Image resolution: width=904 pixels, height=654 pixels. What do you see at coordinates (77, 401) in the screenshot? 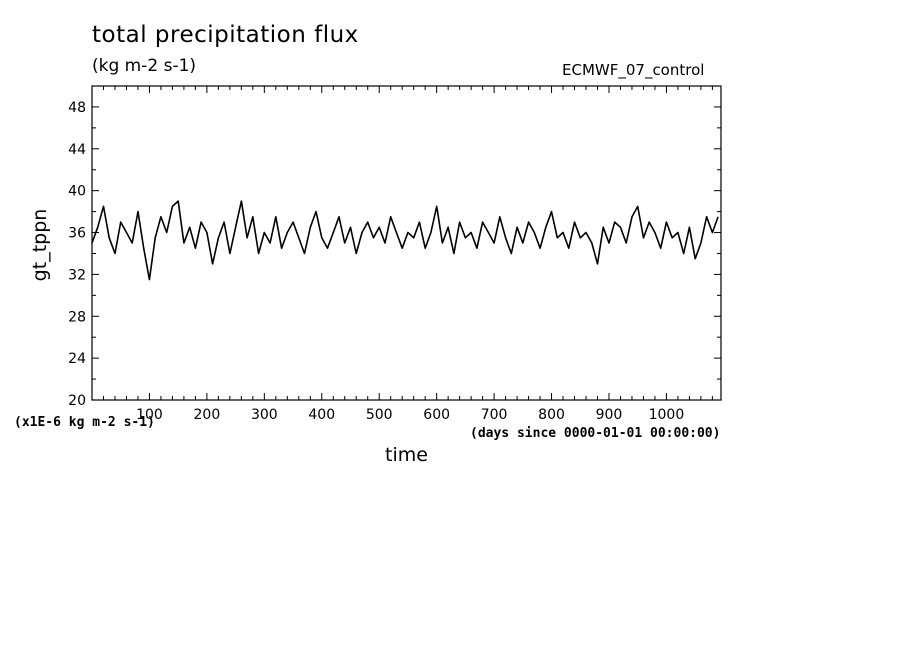
I see `y-tick-label: 20` at bounding box center [77, 401].